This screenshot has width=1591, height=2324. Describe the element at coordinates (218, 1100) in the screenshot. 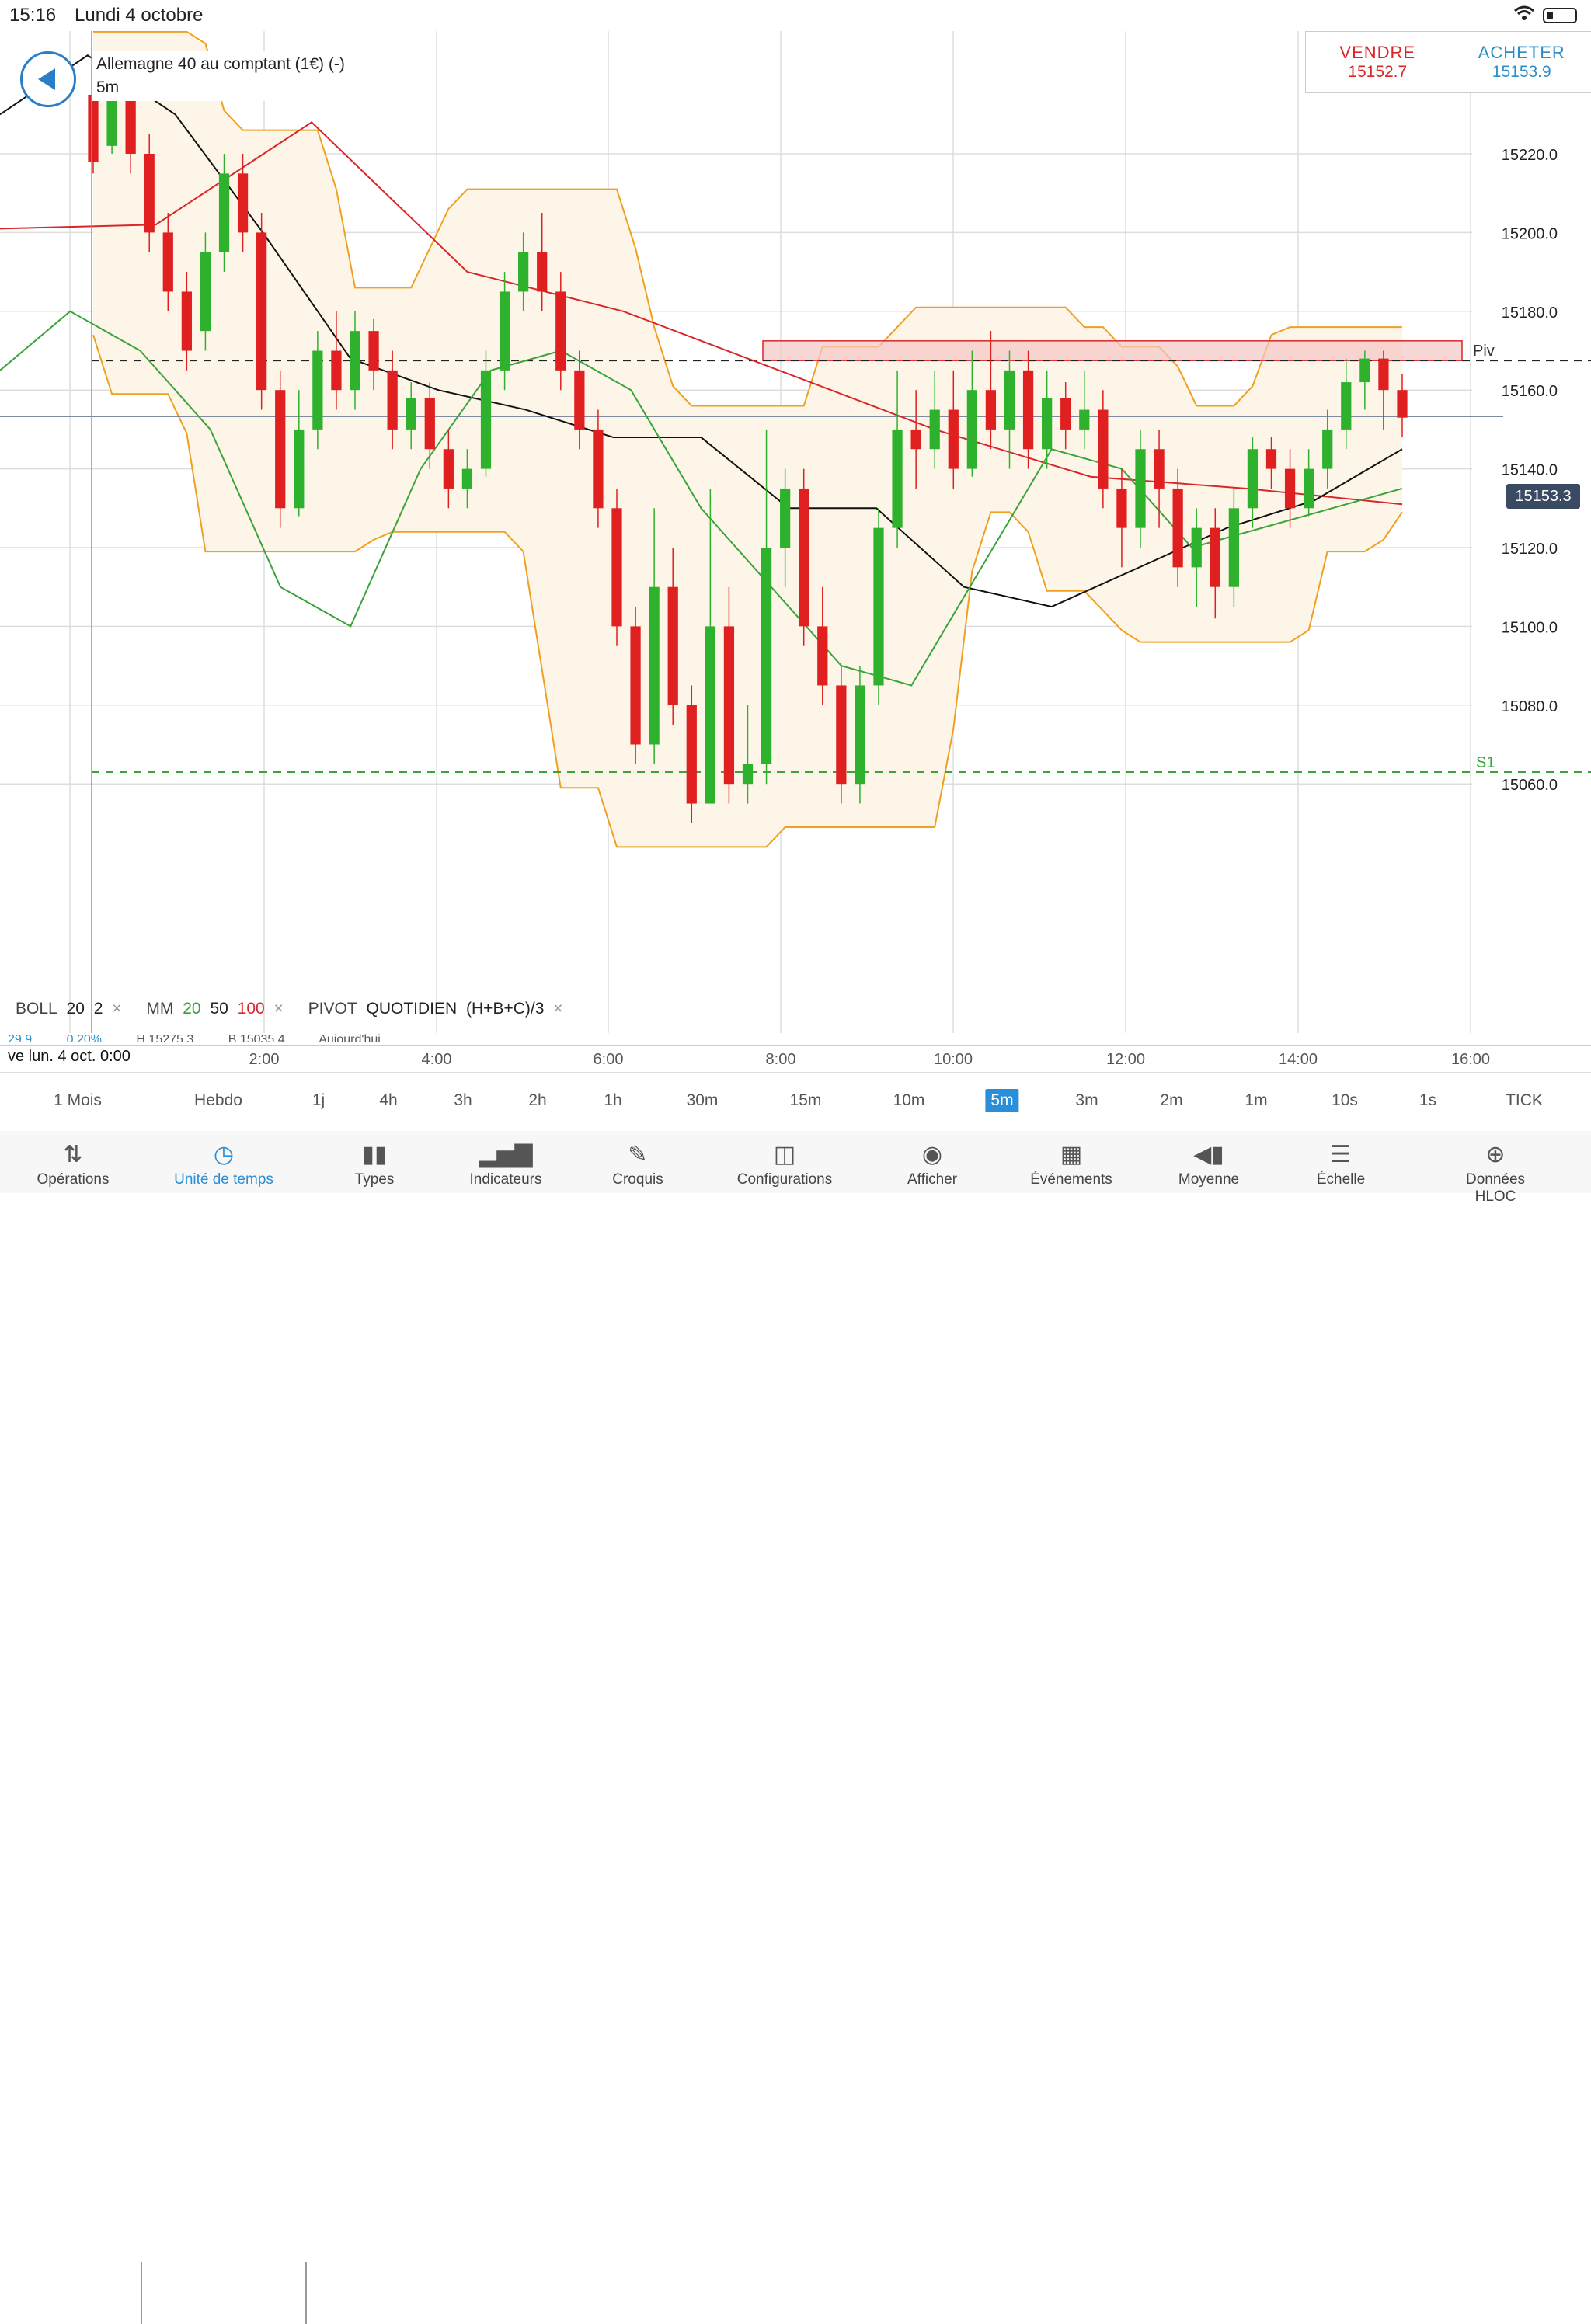

I see `timeframe-hebdo: Hebdo` at that location.